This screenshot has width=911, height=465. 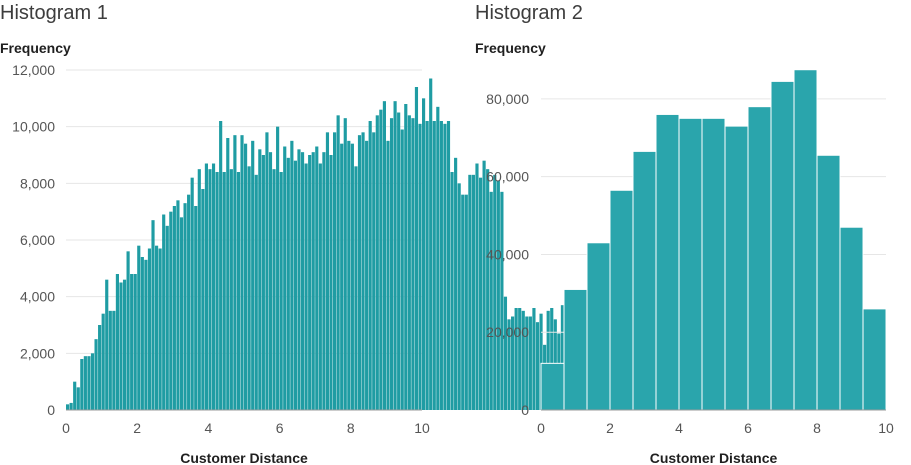 What do you see at coordinates (54, 13) in the screenshot?
I see `chart-title: Histogram 1` at bounding box center [54, 13].